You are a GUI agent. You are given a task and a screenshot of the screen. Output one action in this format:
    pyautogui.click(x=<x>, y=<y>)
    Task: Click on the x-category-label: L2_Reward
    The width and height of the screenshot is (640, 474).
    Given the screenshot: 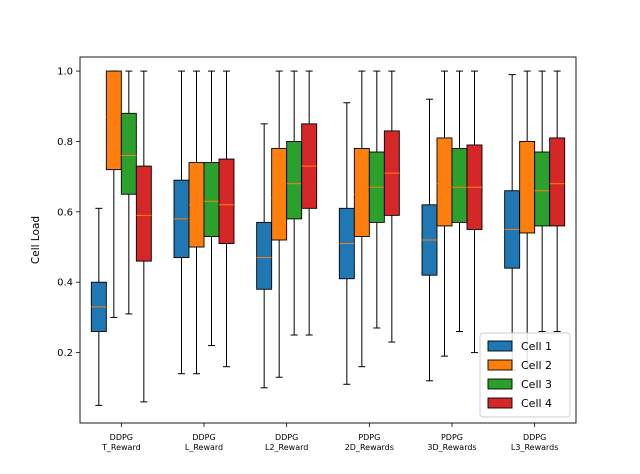 What is the action you would take?
    pyautogui.click(x=286, y=447)
    